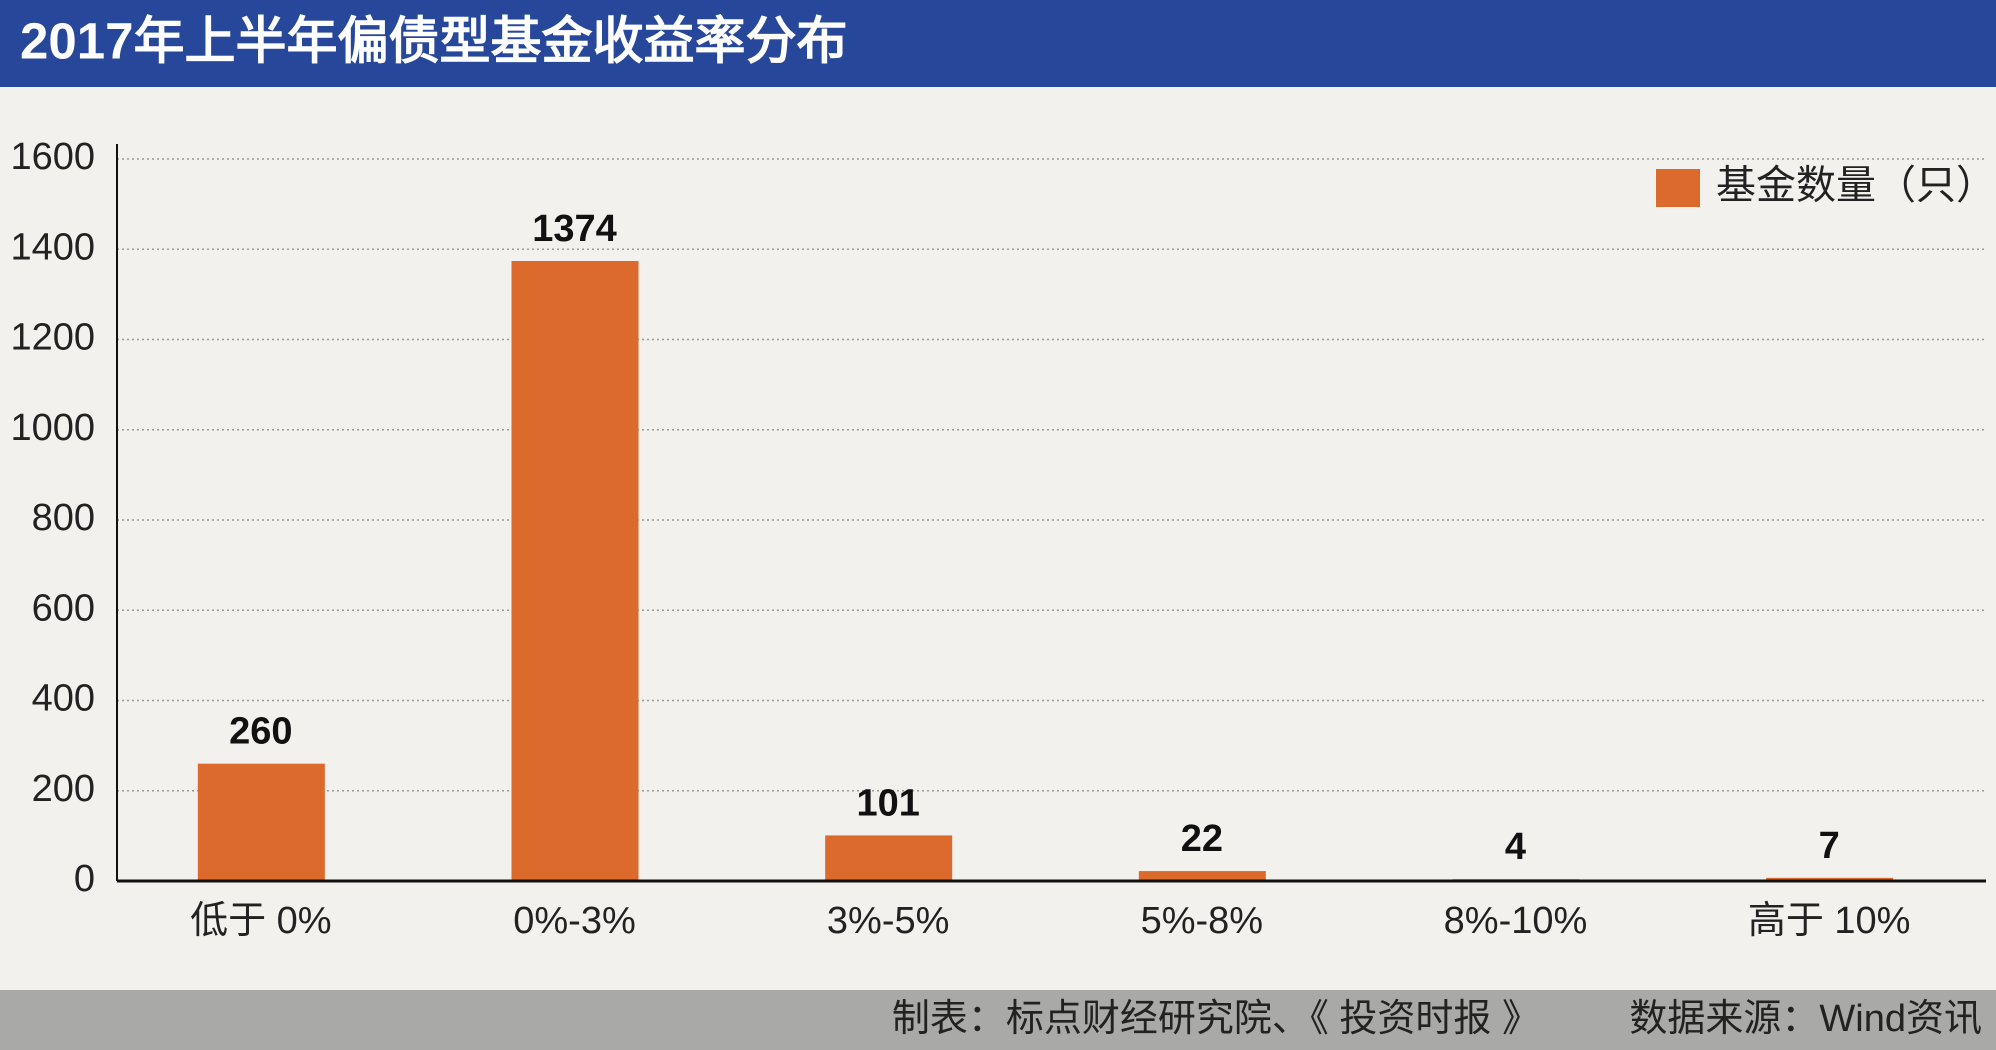  What do you see at coordinates (63, 608) in the screenshot?
I see `y-tick-label: 600` at bounding box center [63, 608].